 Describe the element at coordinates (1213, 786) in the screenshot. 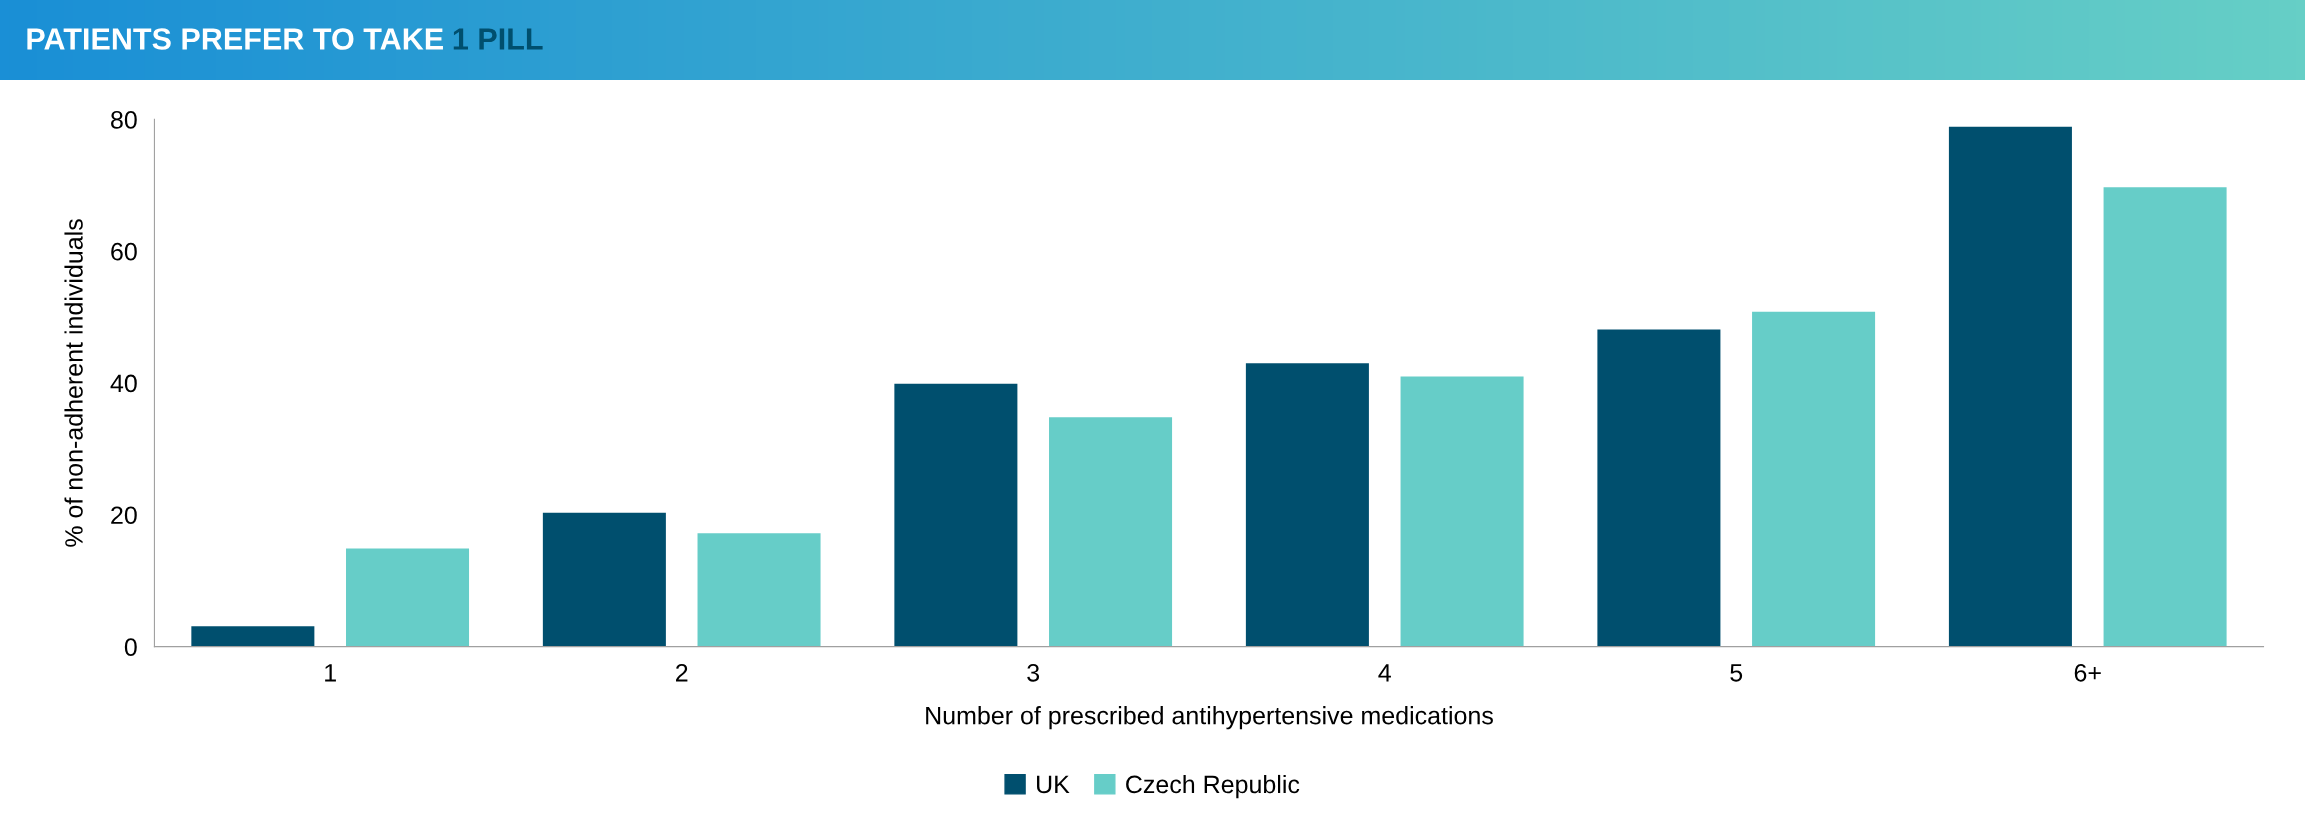

I see `legend-label: Czech Republic` at that location.